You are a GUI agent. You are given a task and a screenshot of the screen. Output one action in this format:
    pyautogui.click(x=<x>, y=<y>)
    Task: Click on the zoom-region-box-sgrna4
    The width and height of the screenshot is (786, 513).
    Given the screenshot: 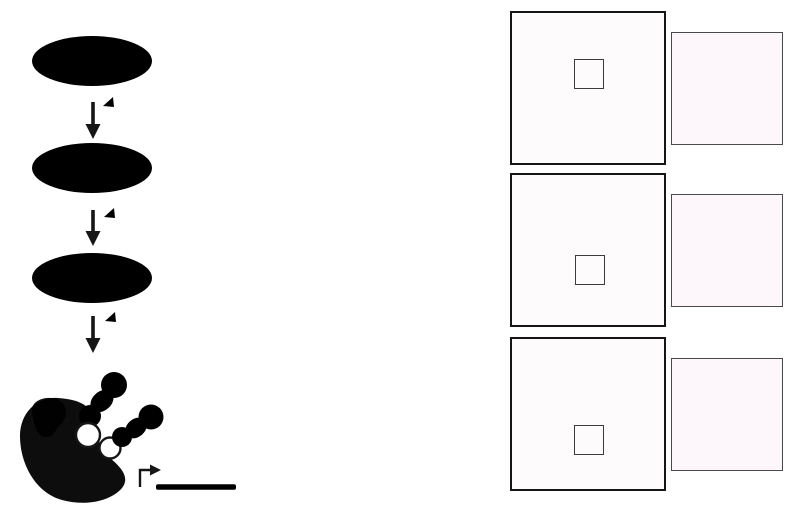 What is the action you would take?
    pyautogui.click(x=589, y=440)
    